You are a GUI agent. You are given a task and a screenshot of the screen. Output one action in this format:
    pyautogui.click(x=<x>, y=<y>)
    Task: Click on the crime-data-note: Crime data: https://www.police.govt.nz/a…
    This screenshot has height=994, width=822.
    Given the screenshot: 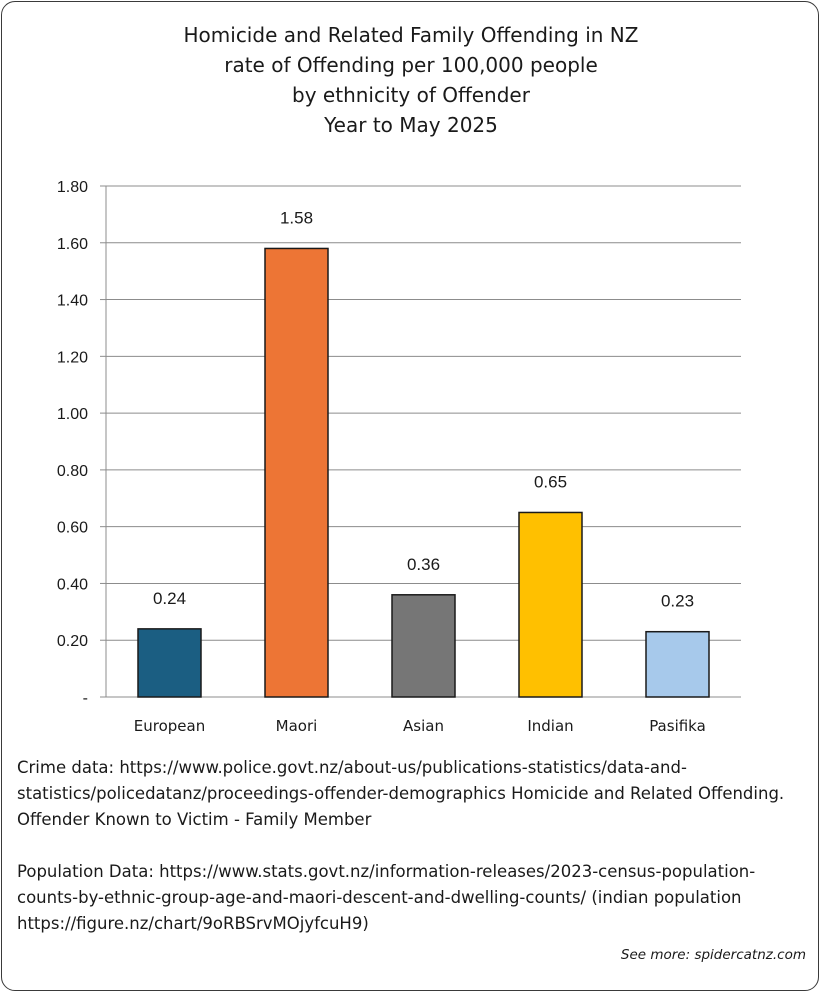 What is the action you would take?
    pyautogui.click(x=401, y=793)
    